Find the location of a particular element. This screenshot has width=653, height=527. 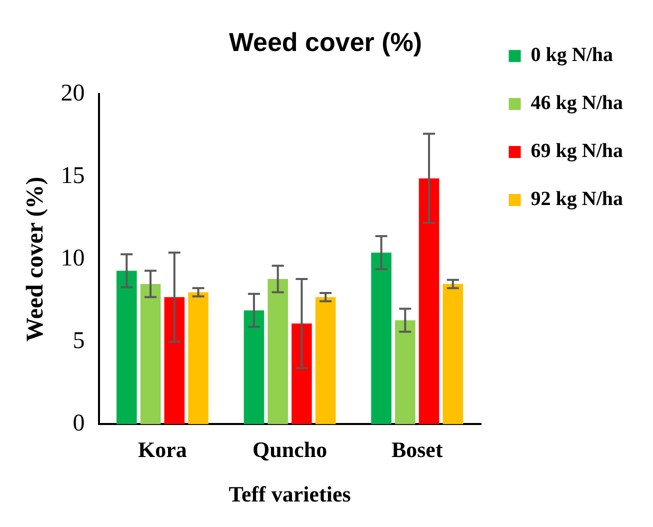

y-tick-label: 20 is located at coordinates (72, 93).